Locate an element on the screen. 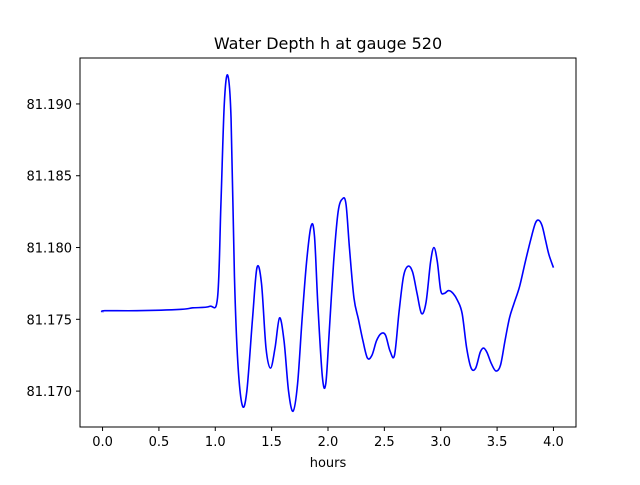 This screenshot has width=640, height=485. chart-title: Water Depth h at gauge 520 is located at coordinates (328, 43).